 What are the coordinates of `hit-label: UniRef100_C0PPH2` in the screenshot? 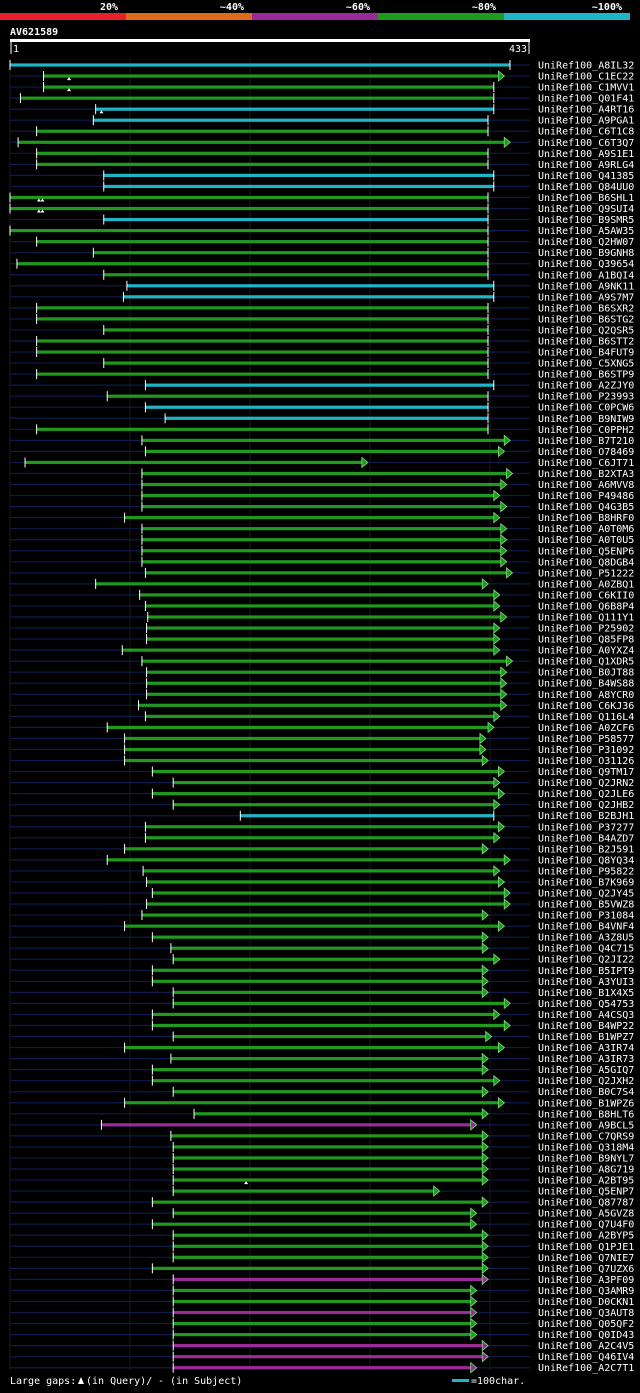 It's located at (586, 430).